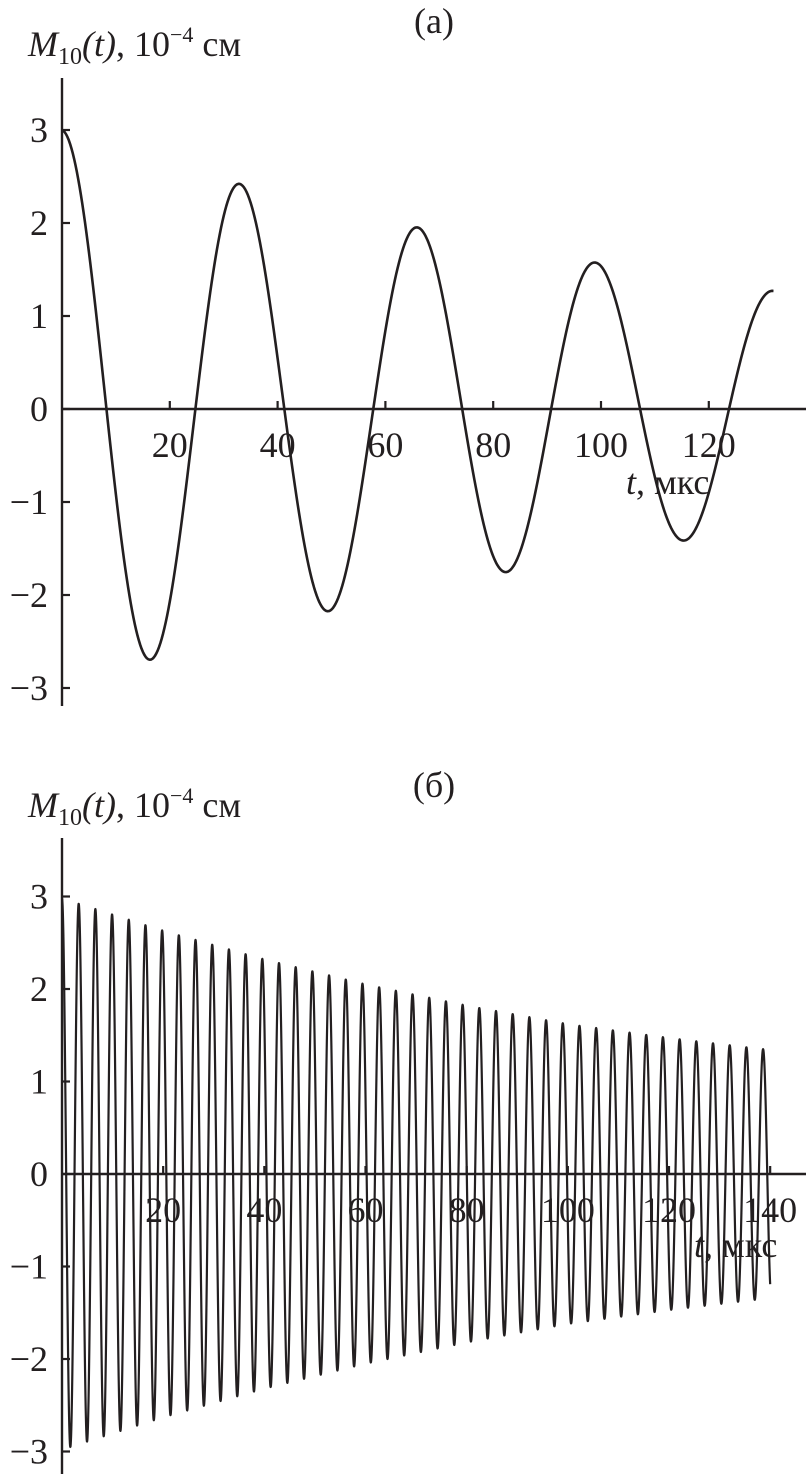  What do you see at coordinates (39, 897) in the screenshot?
I see `y-tick-label-b: 3` at bounding box center [39, 897].